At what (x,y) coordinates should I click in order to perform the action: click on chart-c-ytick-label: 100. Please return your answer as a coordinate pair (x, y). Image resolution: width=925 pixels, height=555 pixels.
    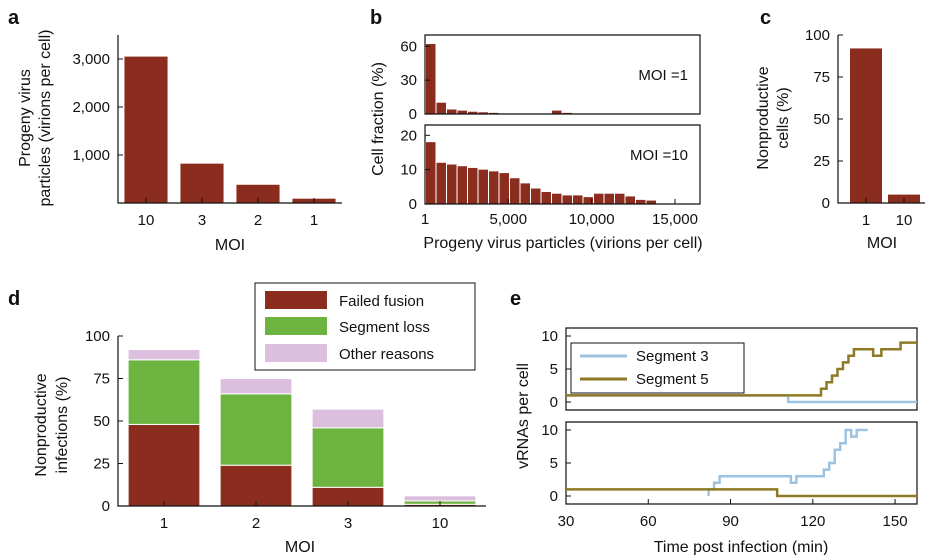
    Looking at the image, I should click on (817, 35).